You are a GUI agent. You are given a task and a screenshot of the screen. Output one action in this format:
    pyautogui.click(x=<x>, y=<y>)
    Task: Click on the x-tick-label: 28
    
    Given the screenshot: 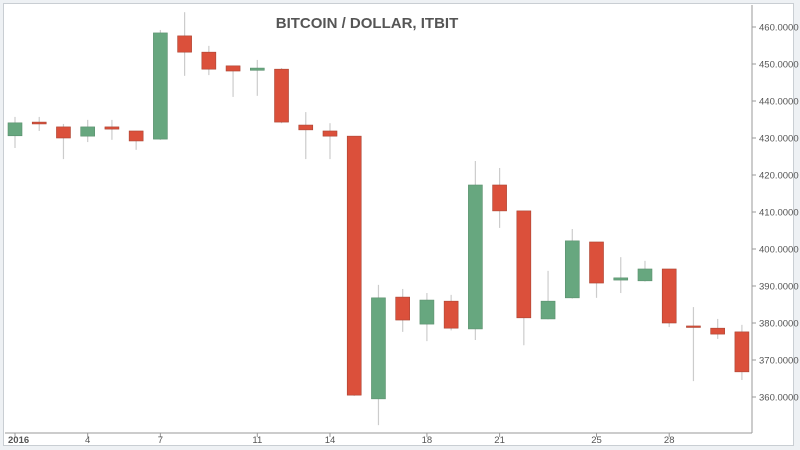 What is the action you would take?
    pyautogui.click(x=669, y=440)
    